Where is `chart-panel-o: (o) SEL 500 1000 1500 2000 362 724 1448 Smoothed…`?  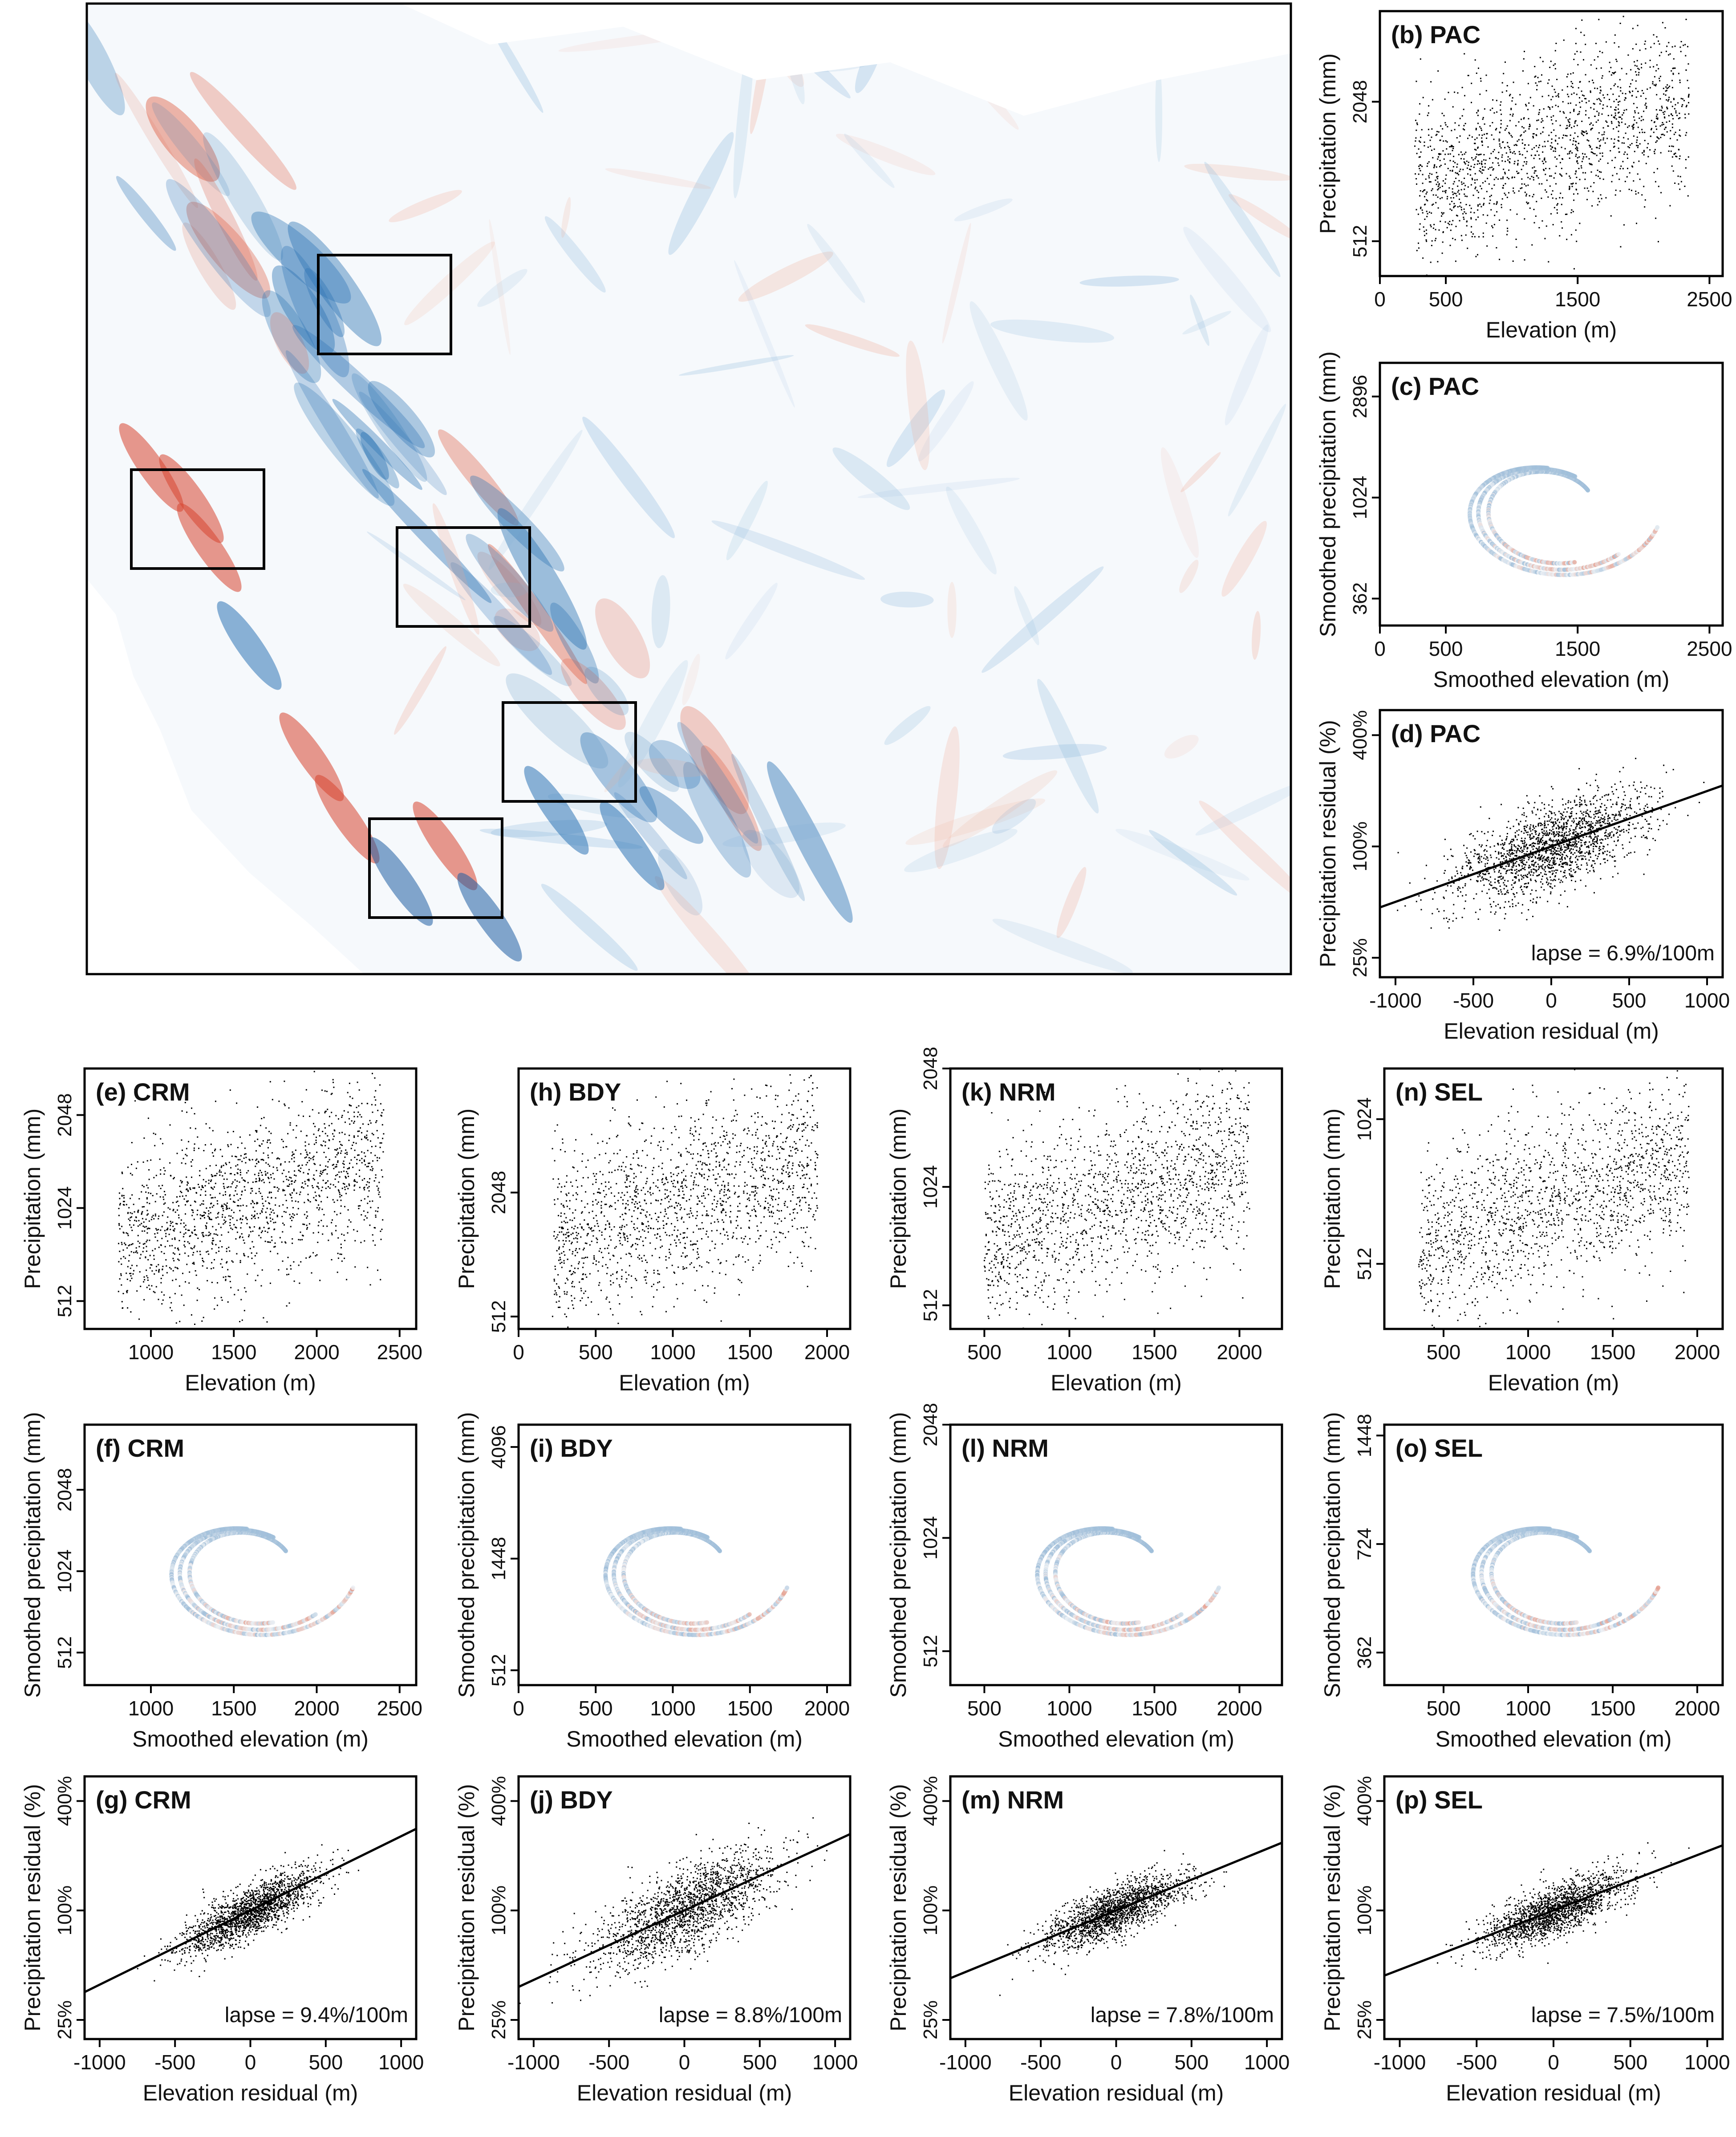
chart-panel-o: (o) SEL 500 1000 1500 2000 362 724 1448 Smoothed… is located at coordinates (1522, 1581).